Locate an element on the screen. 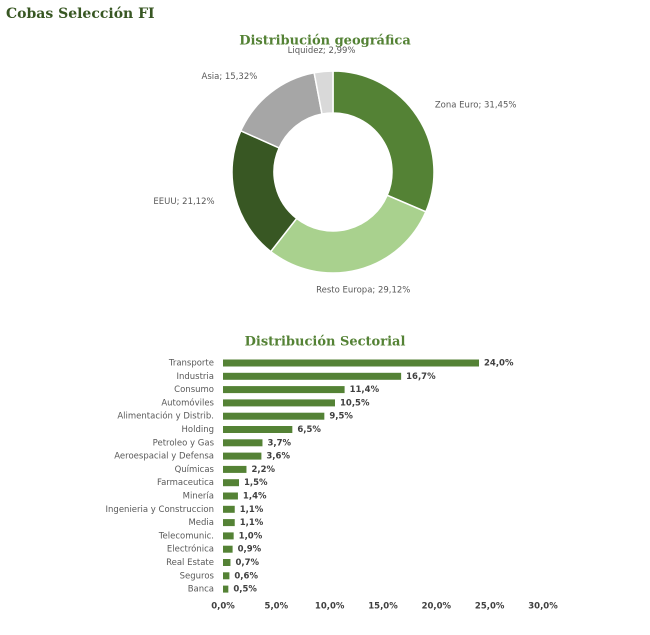  slice-label: Asia; 15,32% is located at coordinates (230, 77).